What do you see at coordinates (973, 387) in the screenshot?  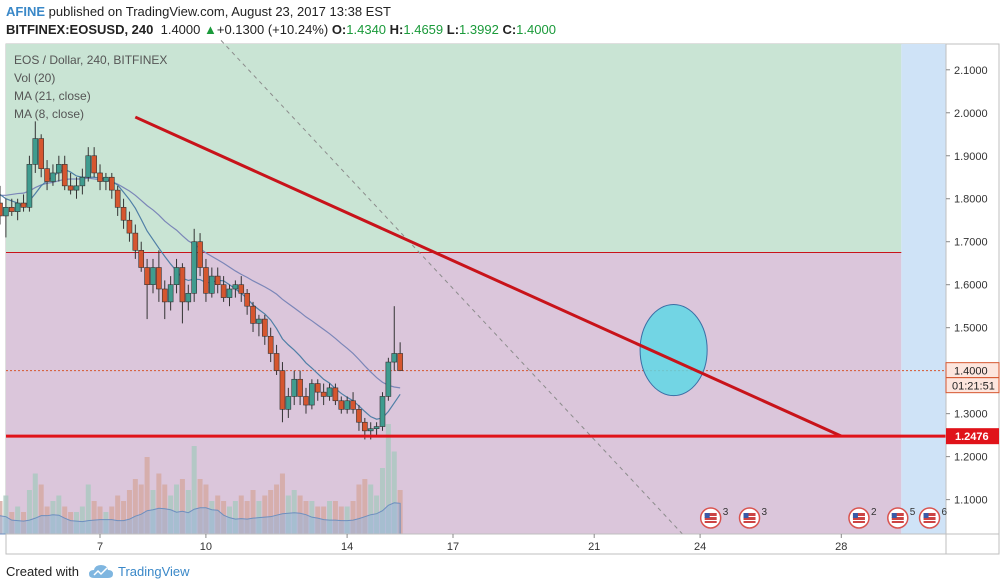 I see `countdown-tag-label: 01:21:51` at bounding box center [973, 387].